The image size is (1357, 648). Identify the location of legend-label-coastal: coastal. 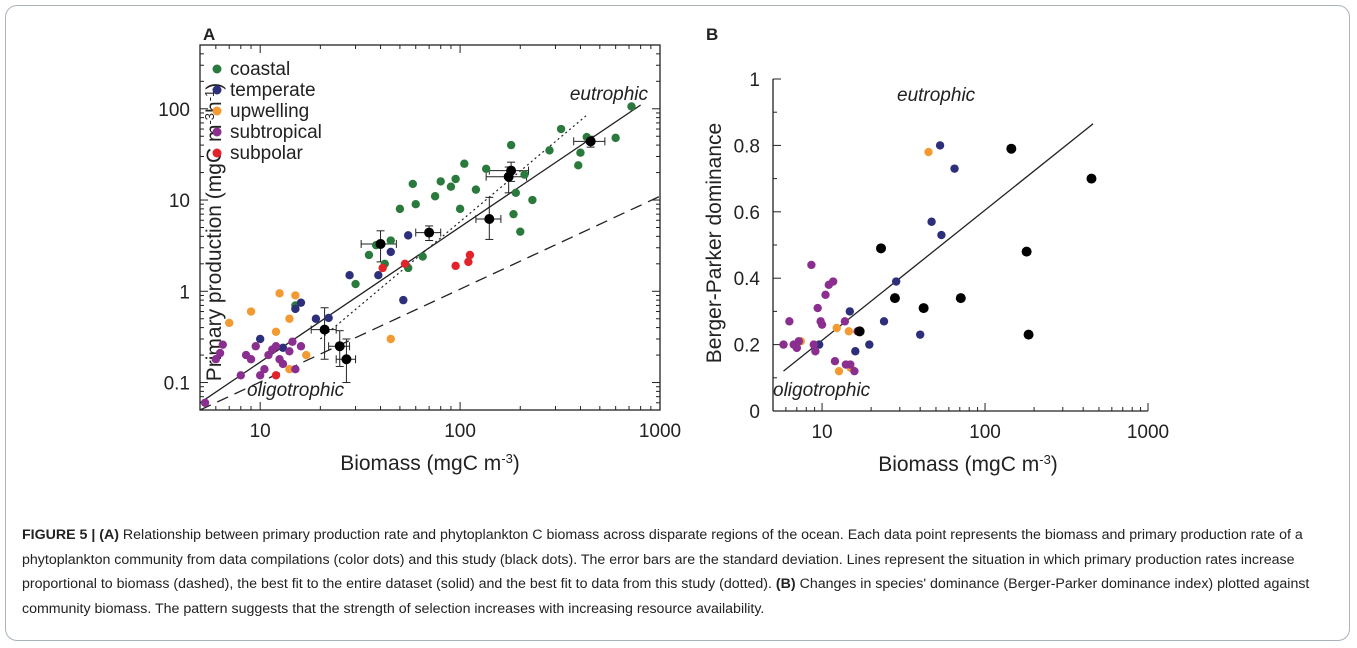
(260, 69).